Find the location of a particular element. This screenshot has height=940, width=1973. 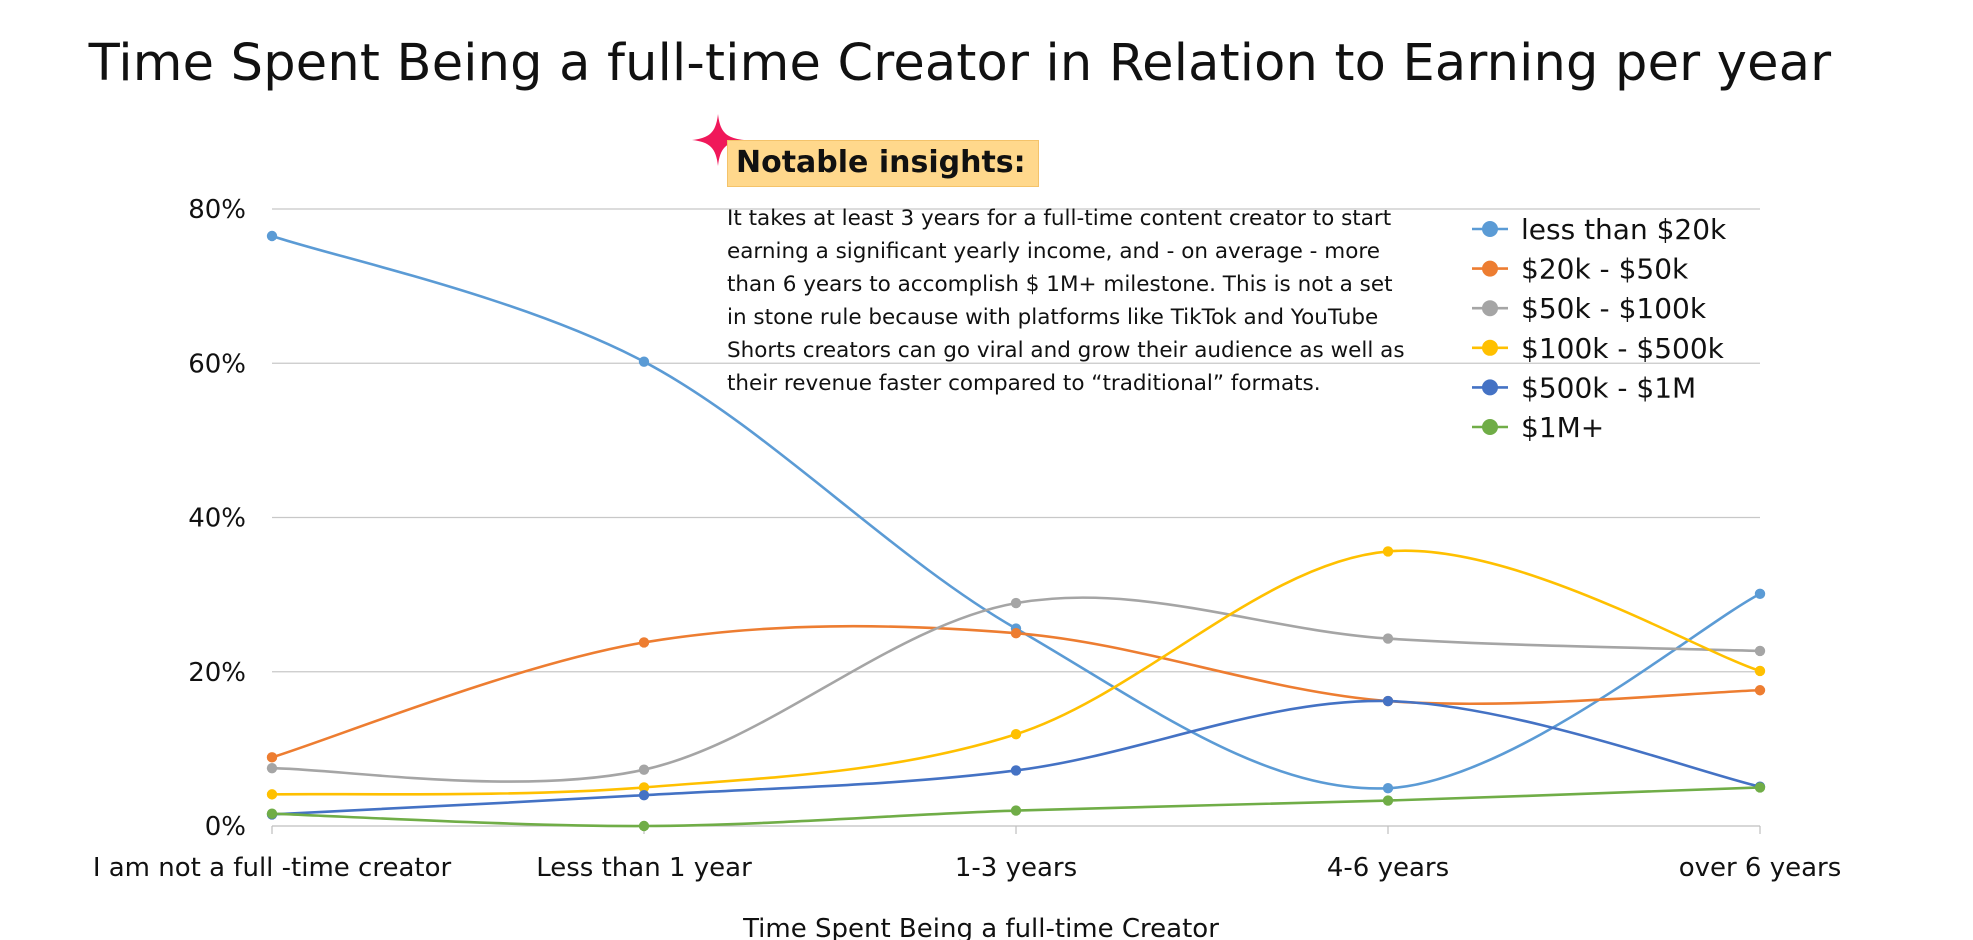

y-tick-label: 60% is located at coordinates (217, 364).